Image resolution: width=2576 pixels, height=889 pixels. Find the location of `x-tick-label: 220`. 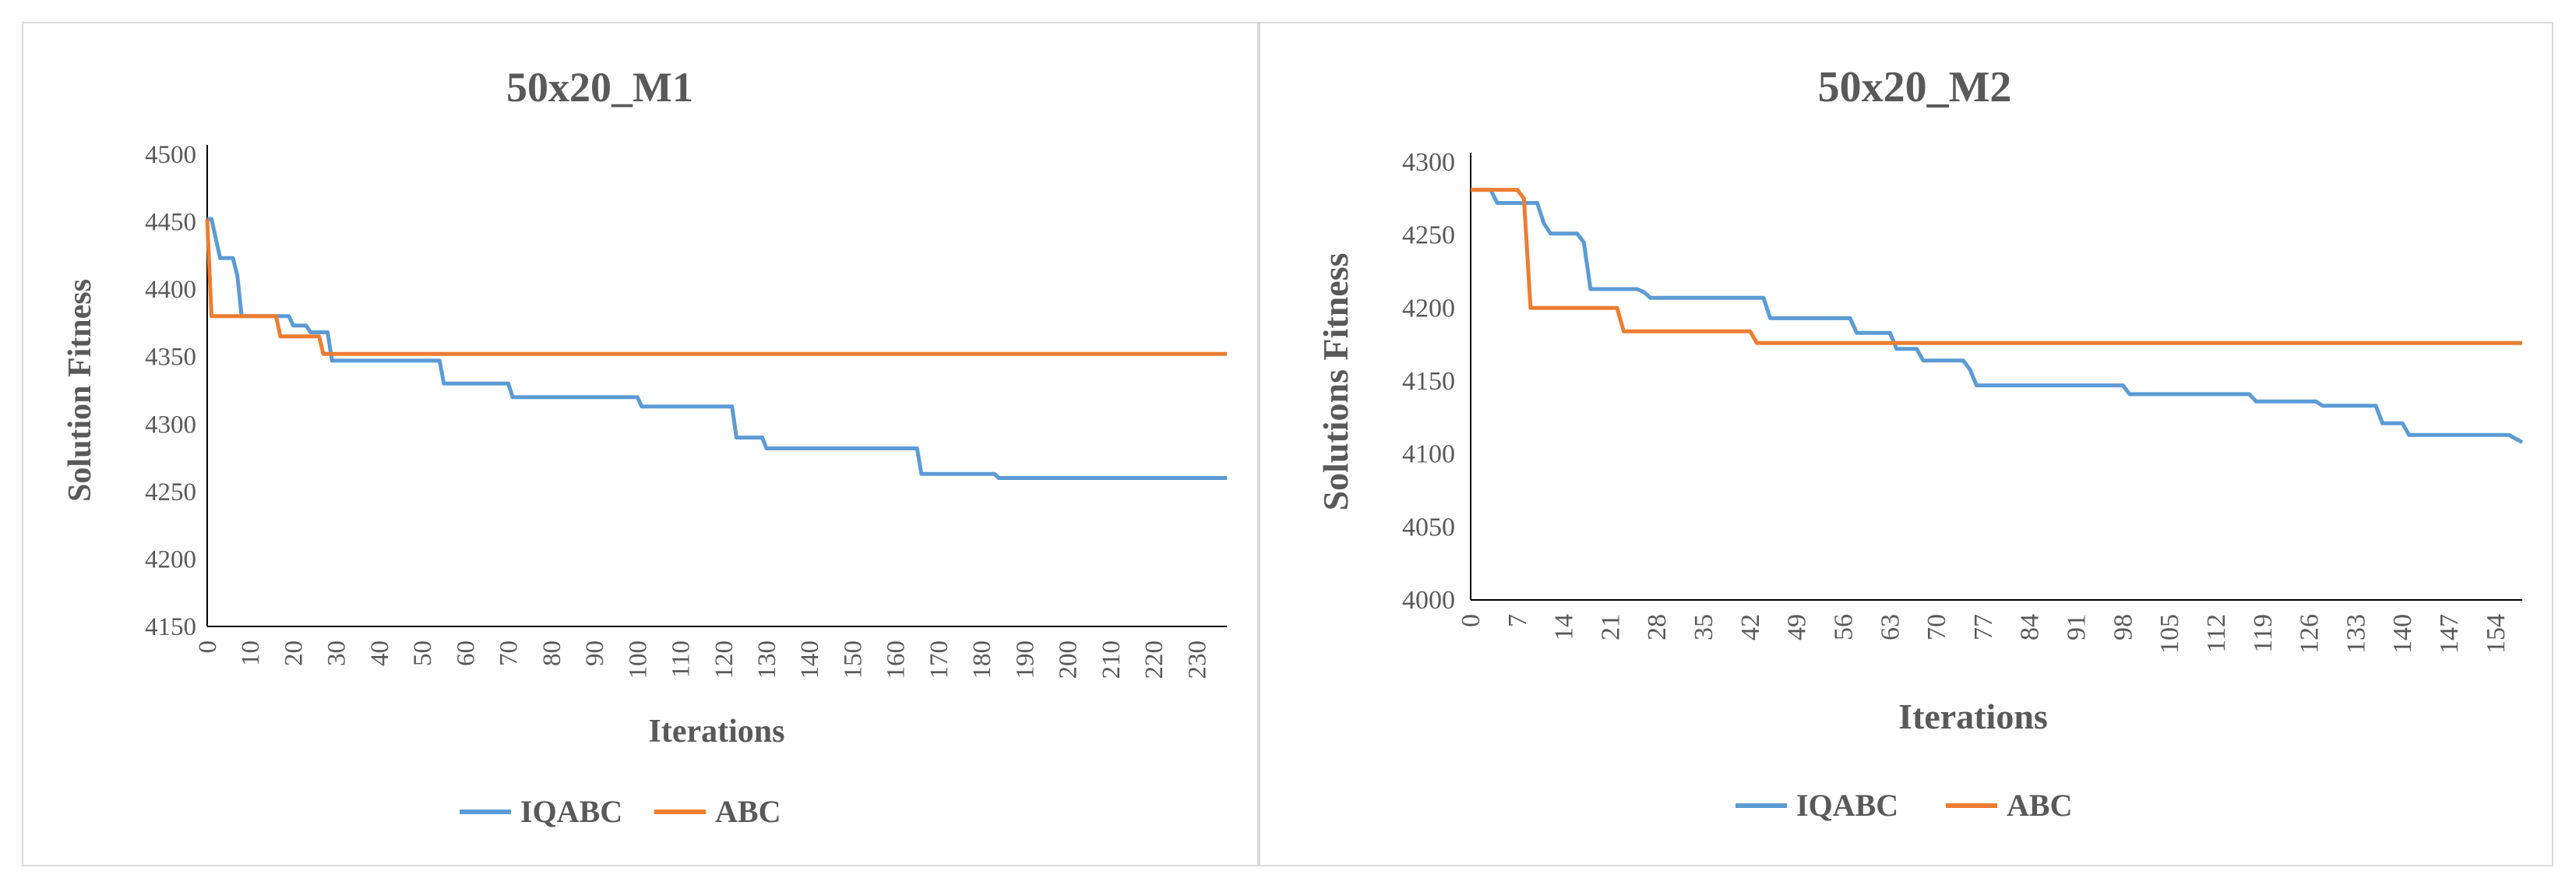

x-tick-label: 220 is located at coordinates (1154, 659).